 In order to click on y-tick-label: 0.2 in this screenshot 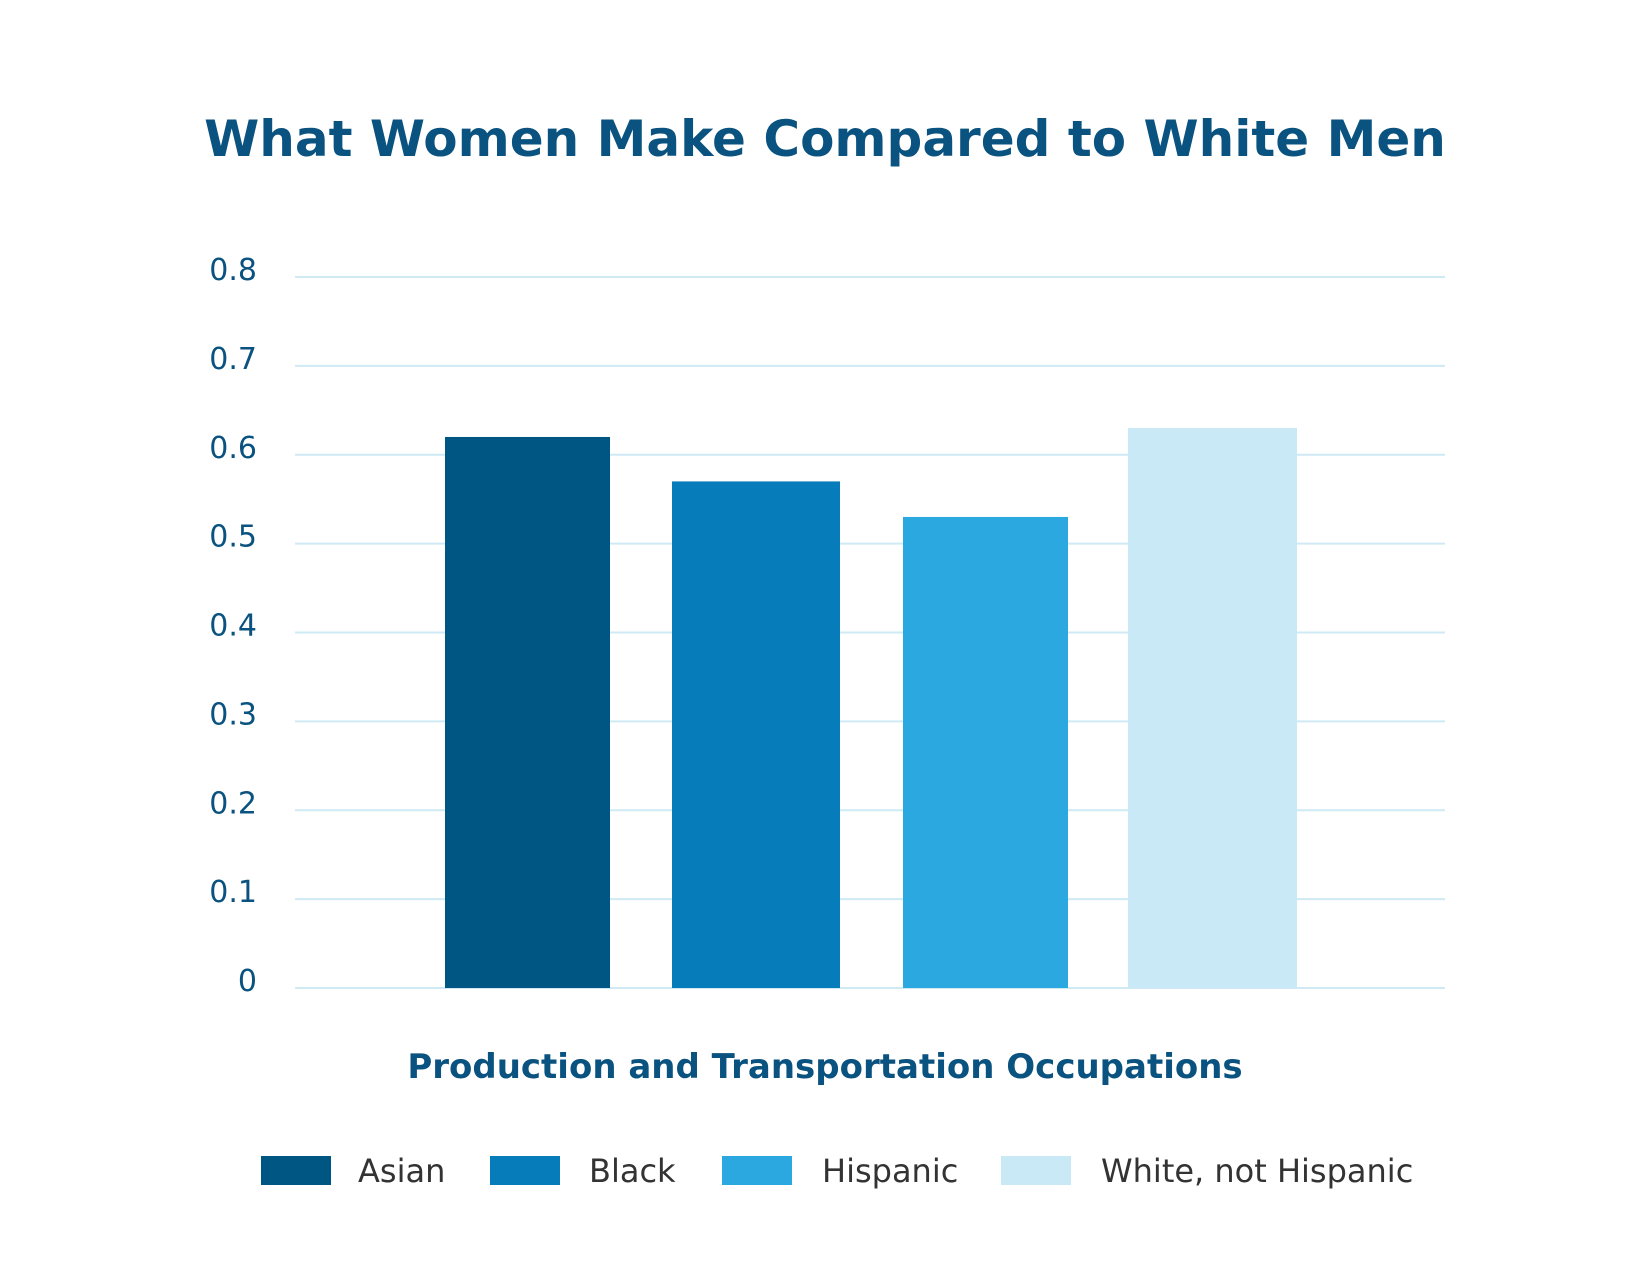, I will do `click(233, 803)`.